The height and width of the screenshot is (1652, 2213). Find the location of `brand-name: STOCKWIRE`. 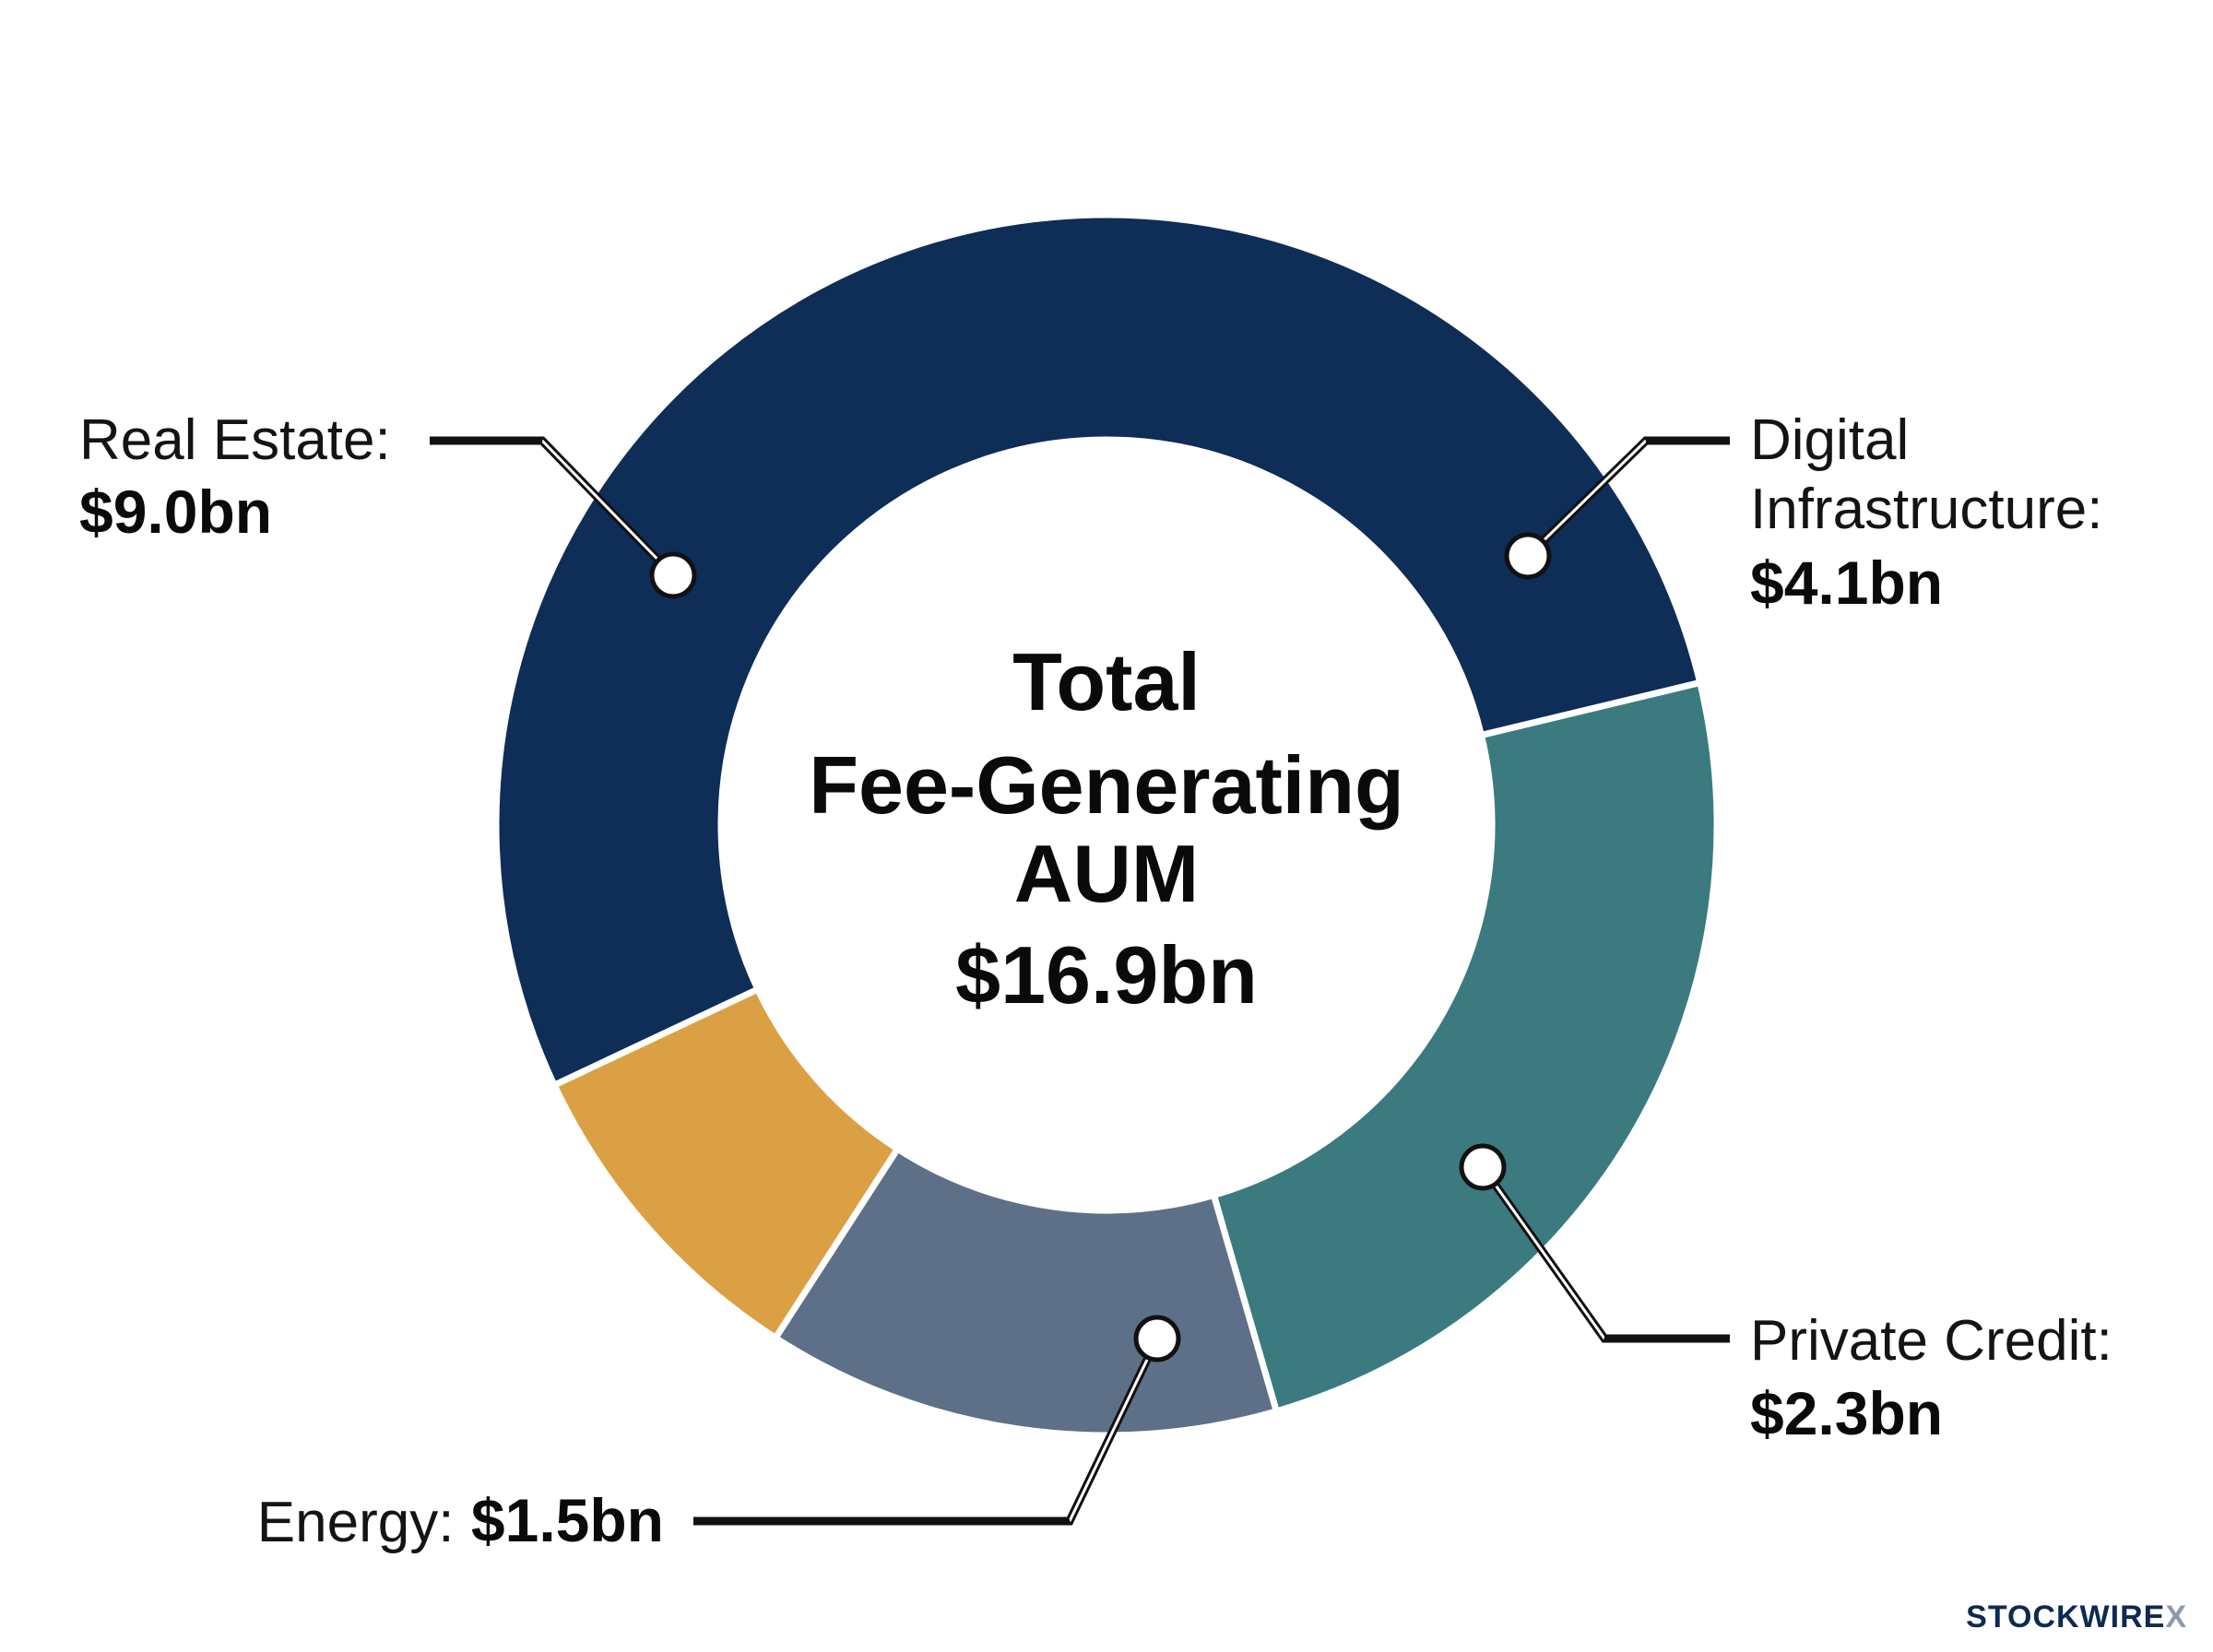

brand-name: STOCKWIRE is located at coordinates (2066, 1616).